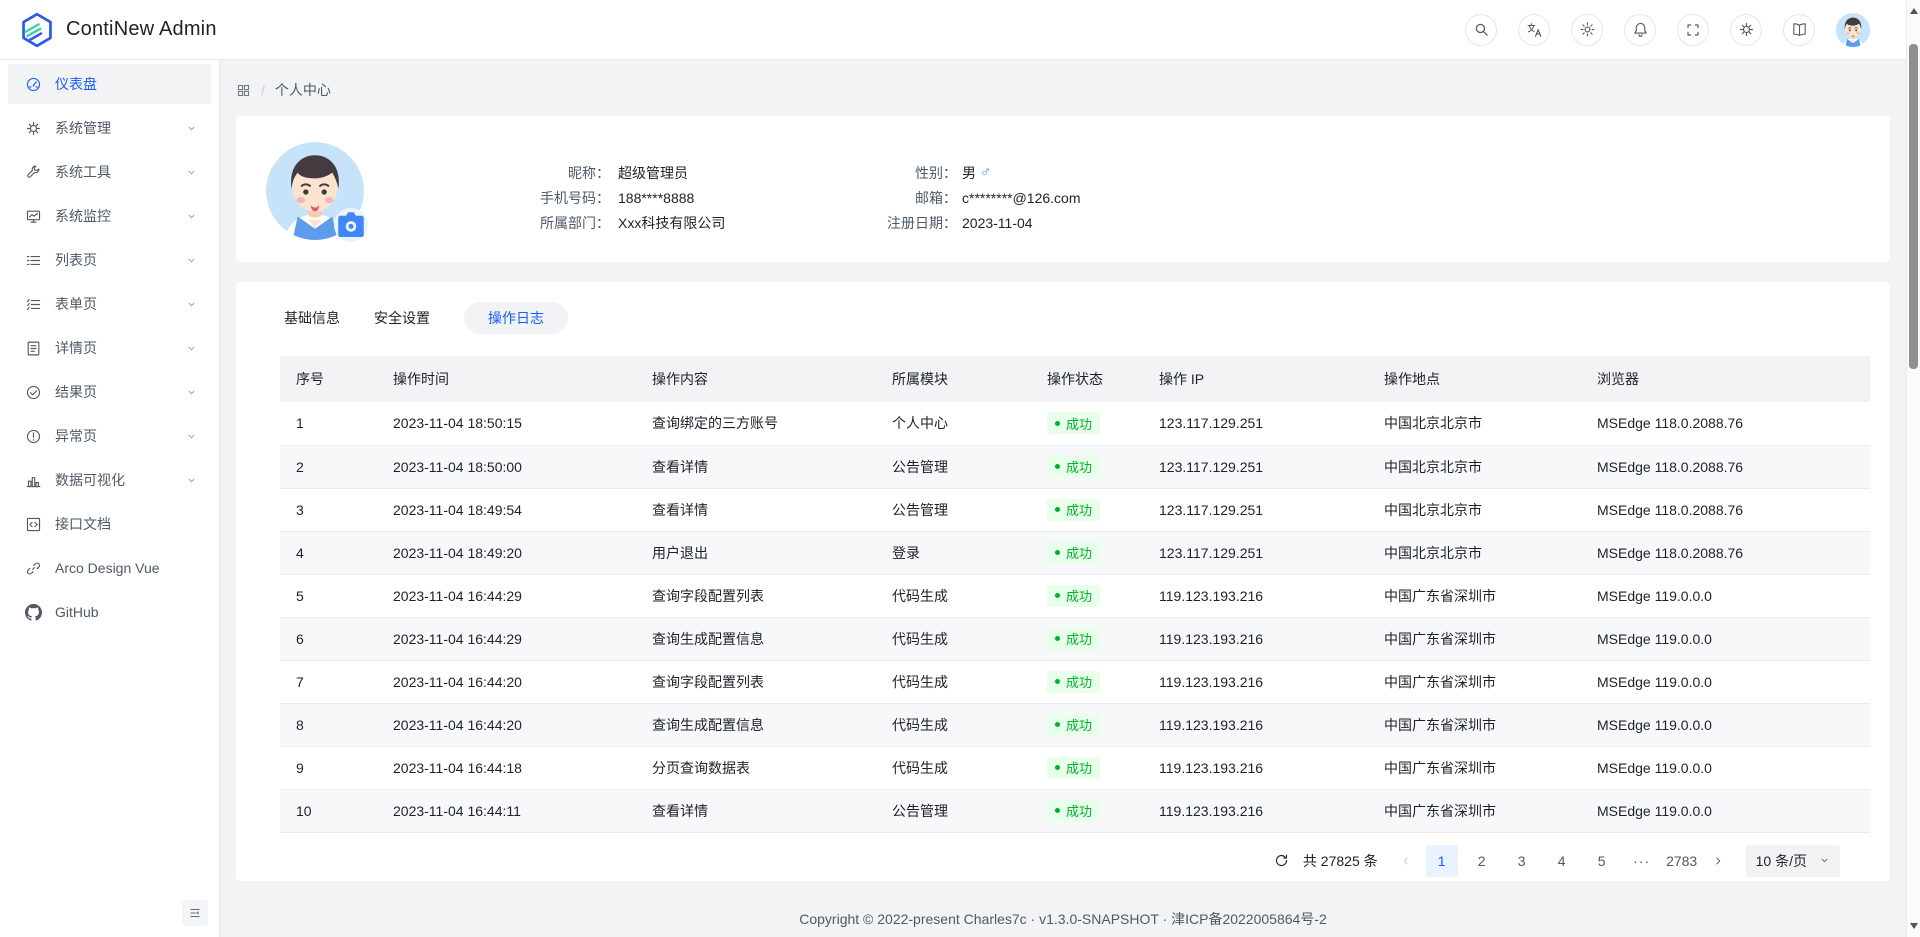 This screenshot has width=1920, height=937. What do you see at coordinates (76, 348) in the screenshot?
I see `sidebar-item-label: 详情页` at bounding box center [76, 348].